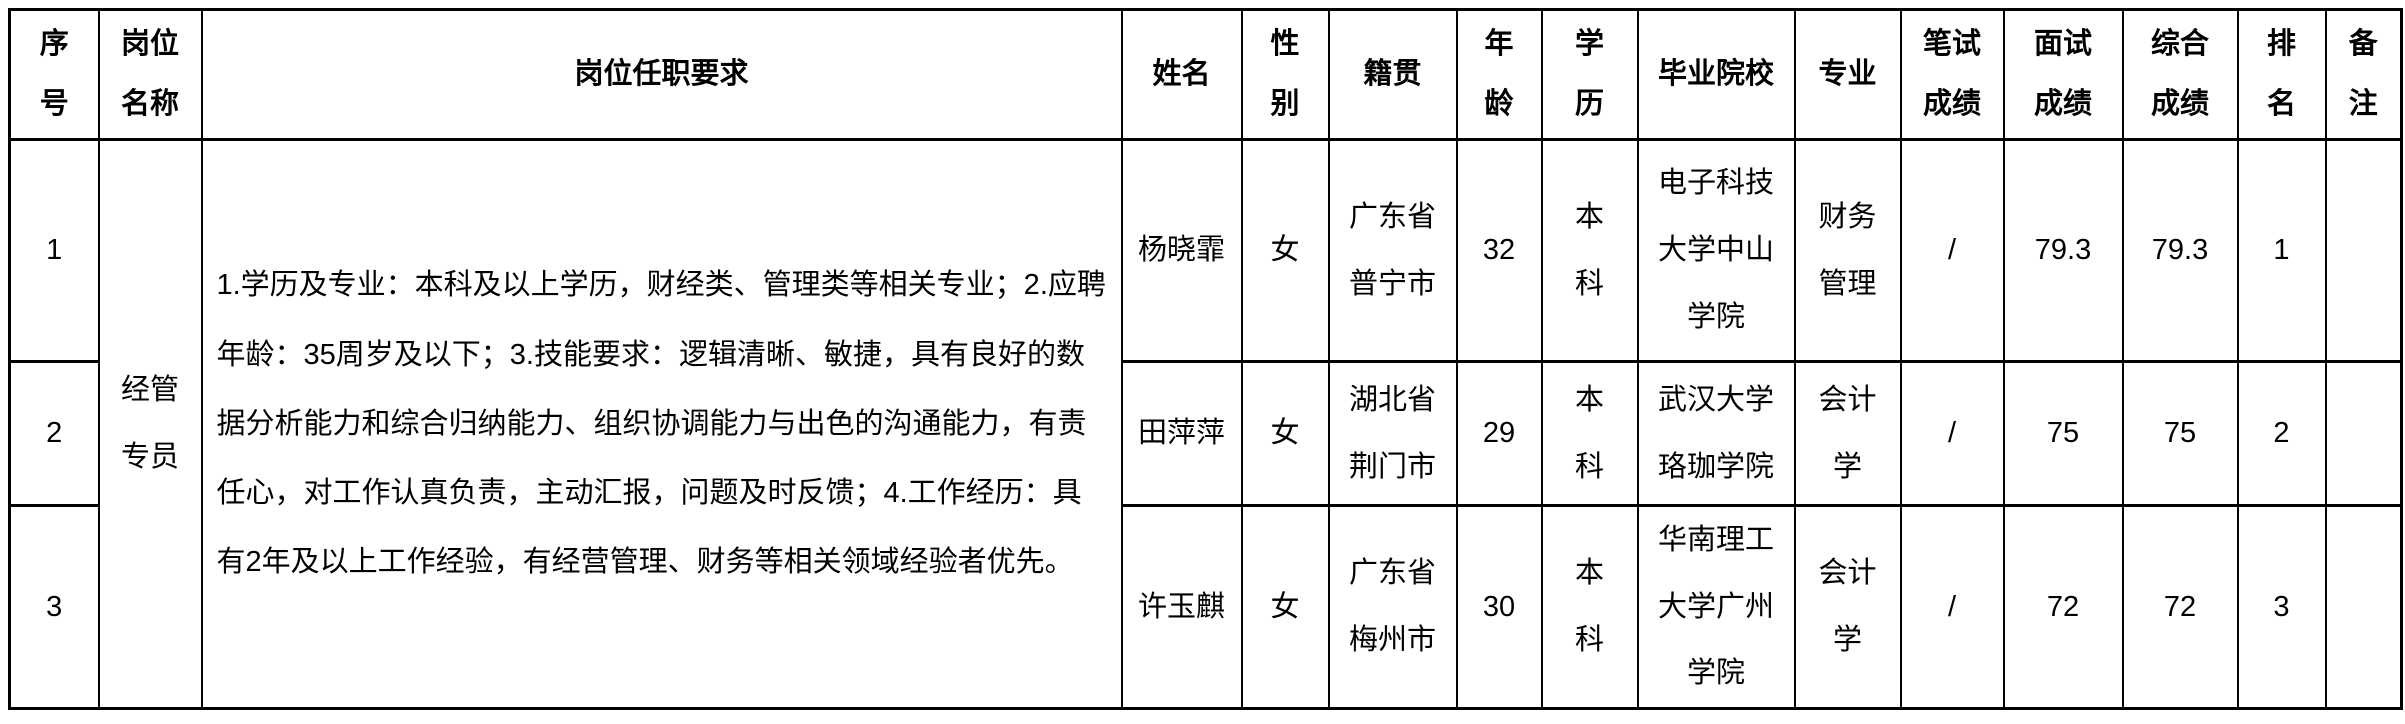 This screenshot has width=2405, height=724. What do you see at coordinates (1847, 250) in the screenshot?
I see `cell-major: 财务 管理` at bounding box center [1847, 250].